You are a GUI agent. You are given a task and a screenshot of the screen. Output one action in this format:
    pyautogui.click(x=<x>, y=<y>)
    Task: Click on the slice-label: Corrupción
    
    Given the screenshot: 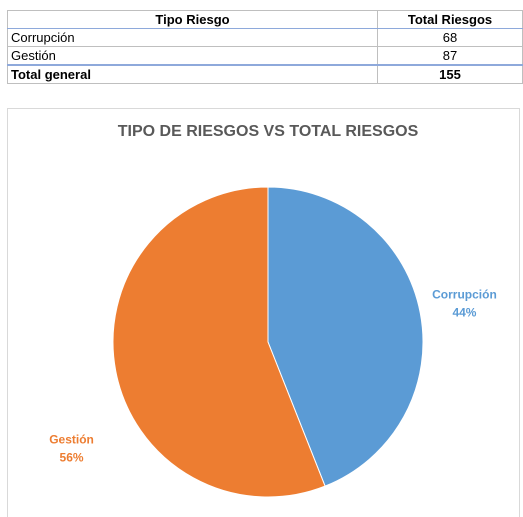 What is the action you would take?
    pyautogui.click(x=464, y=295)
    